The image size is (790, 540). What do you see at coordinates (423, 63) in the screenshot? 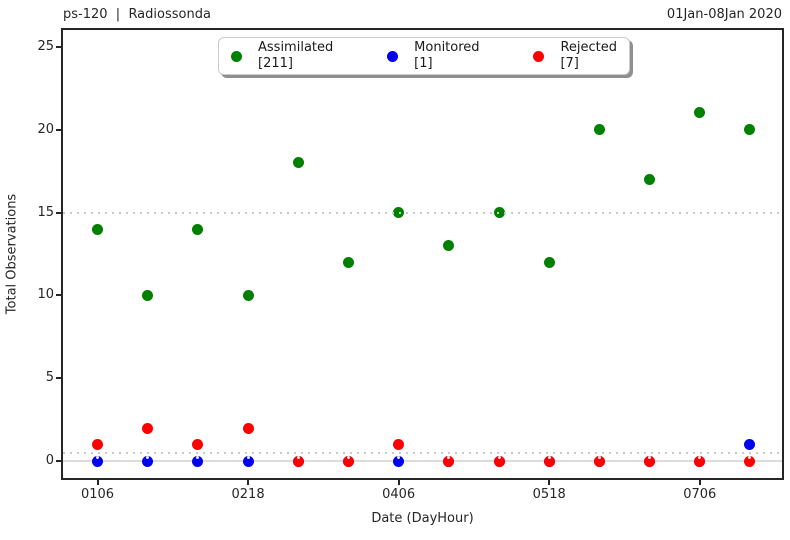
I see `legend-series-count: [1]` at bounding box center [423, 63].